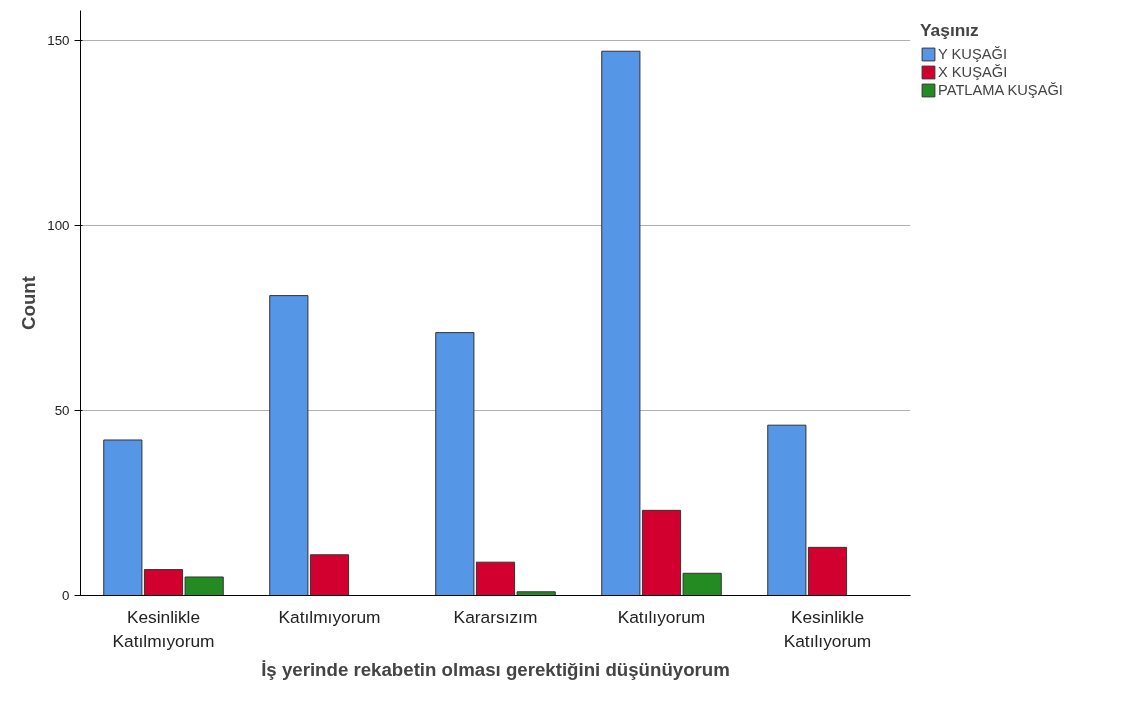  What do you see at coordinates (972, 54) in the screenshot?
I see `legend-label: Y KUŞAĞI` at bounding box center [972, 54].